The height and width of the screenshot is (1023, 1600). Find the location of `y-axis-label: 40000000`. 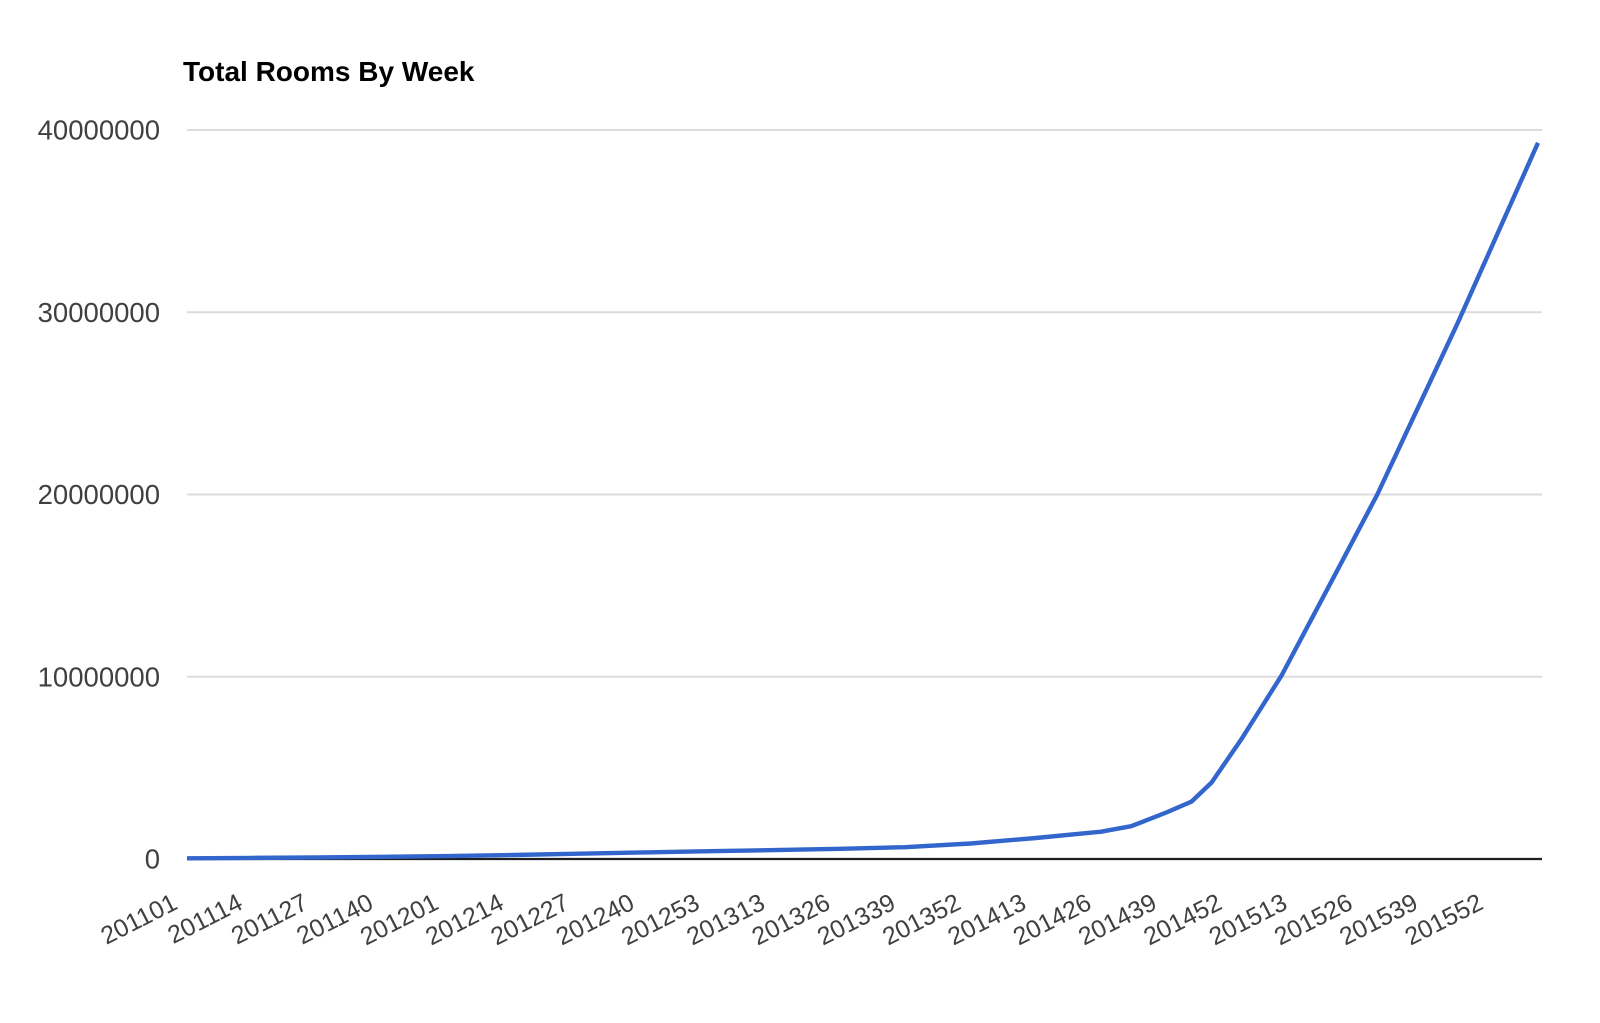

y-axis-label: 40000000 is located at coordinates (99, 130).